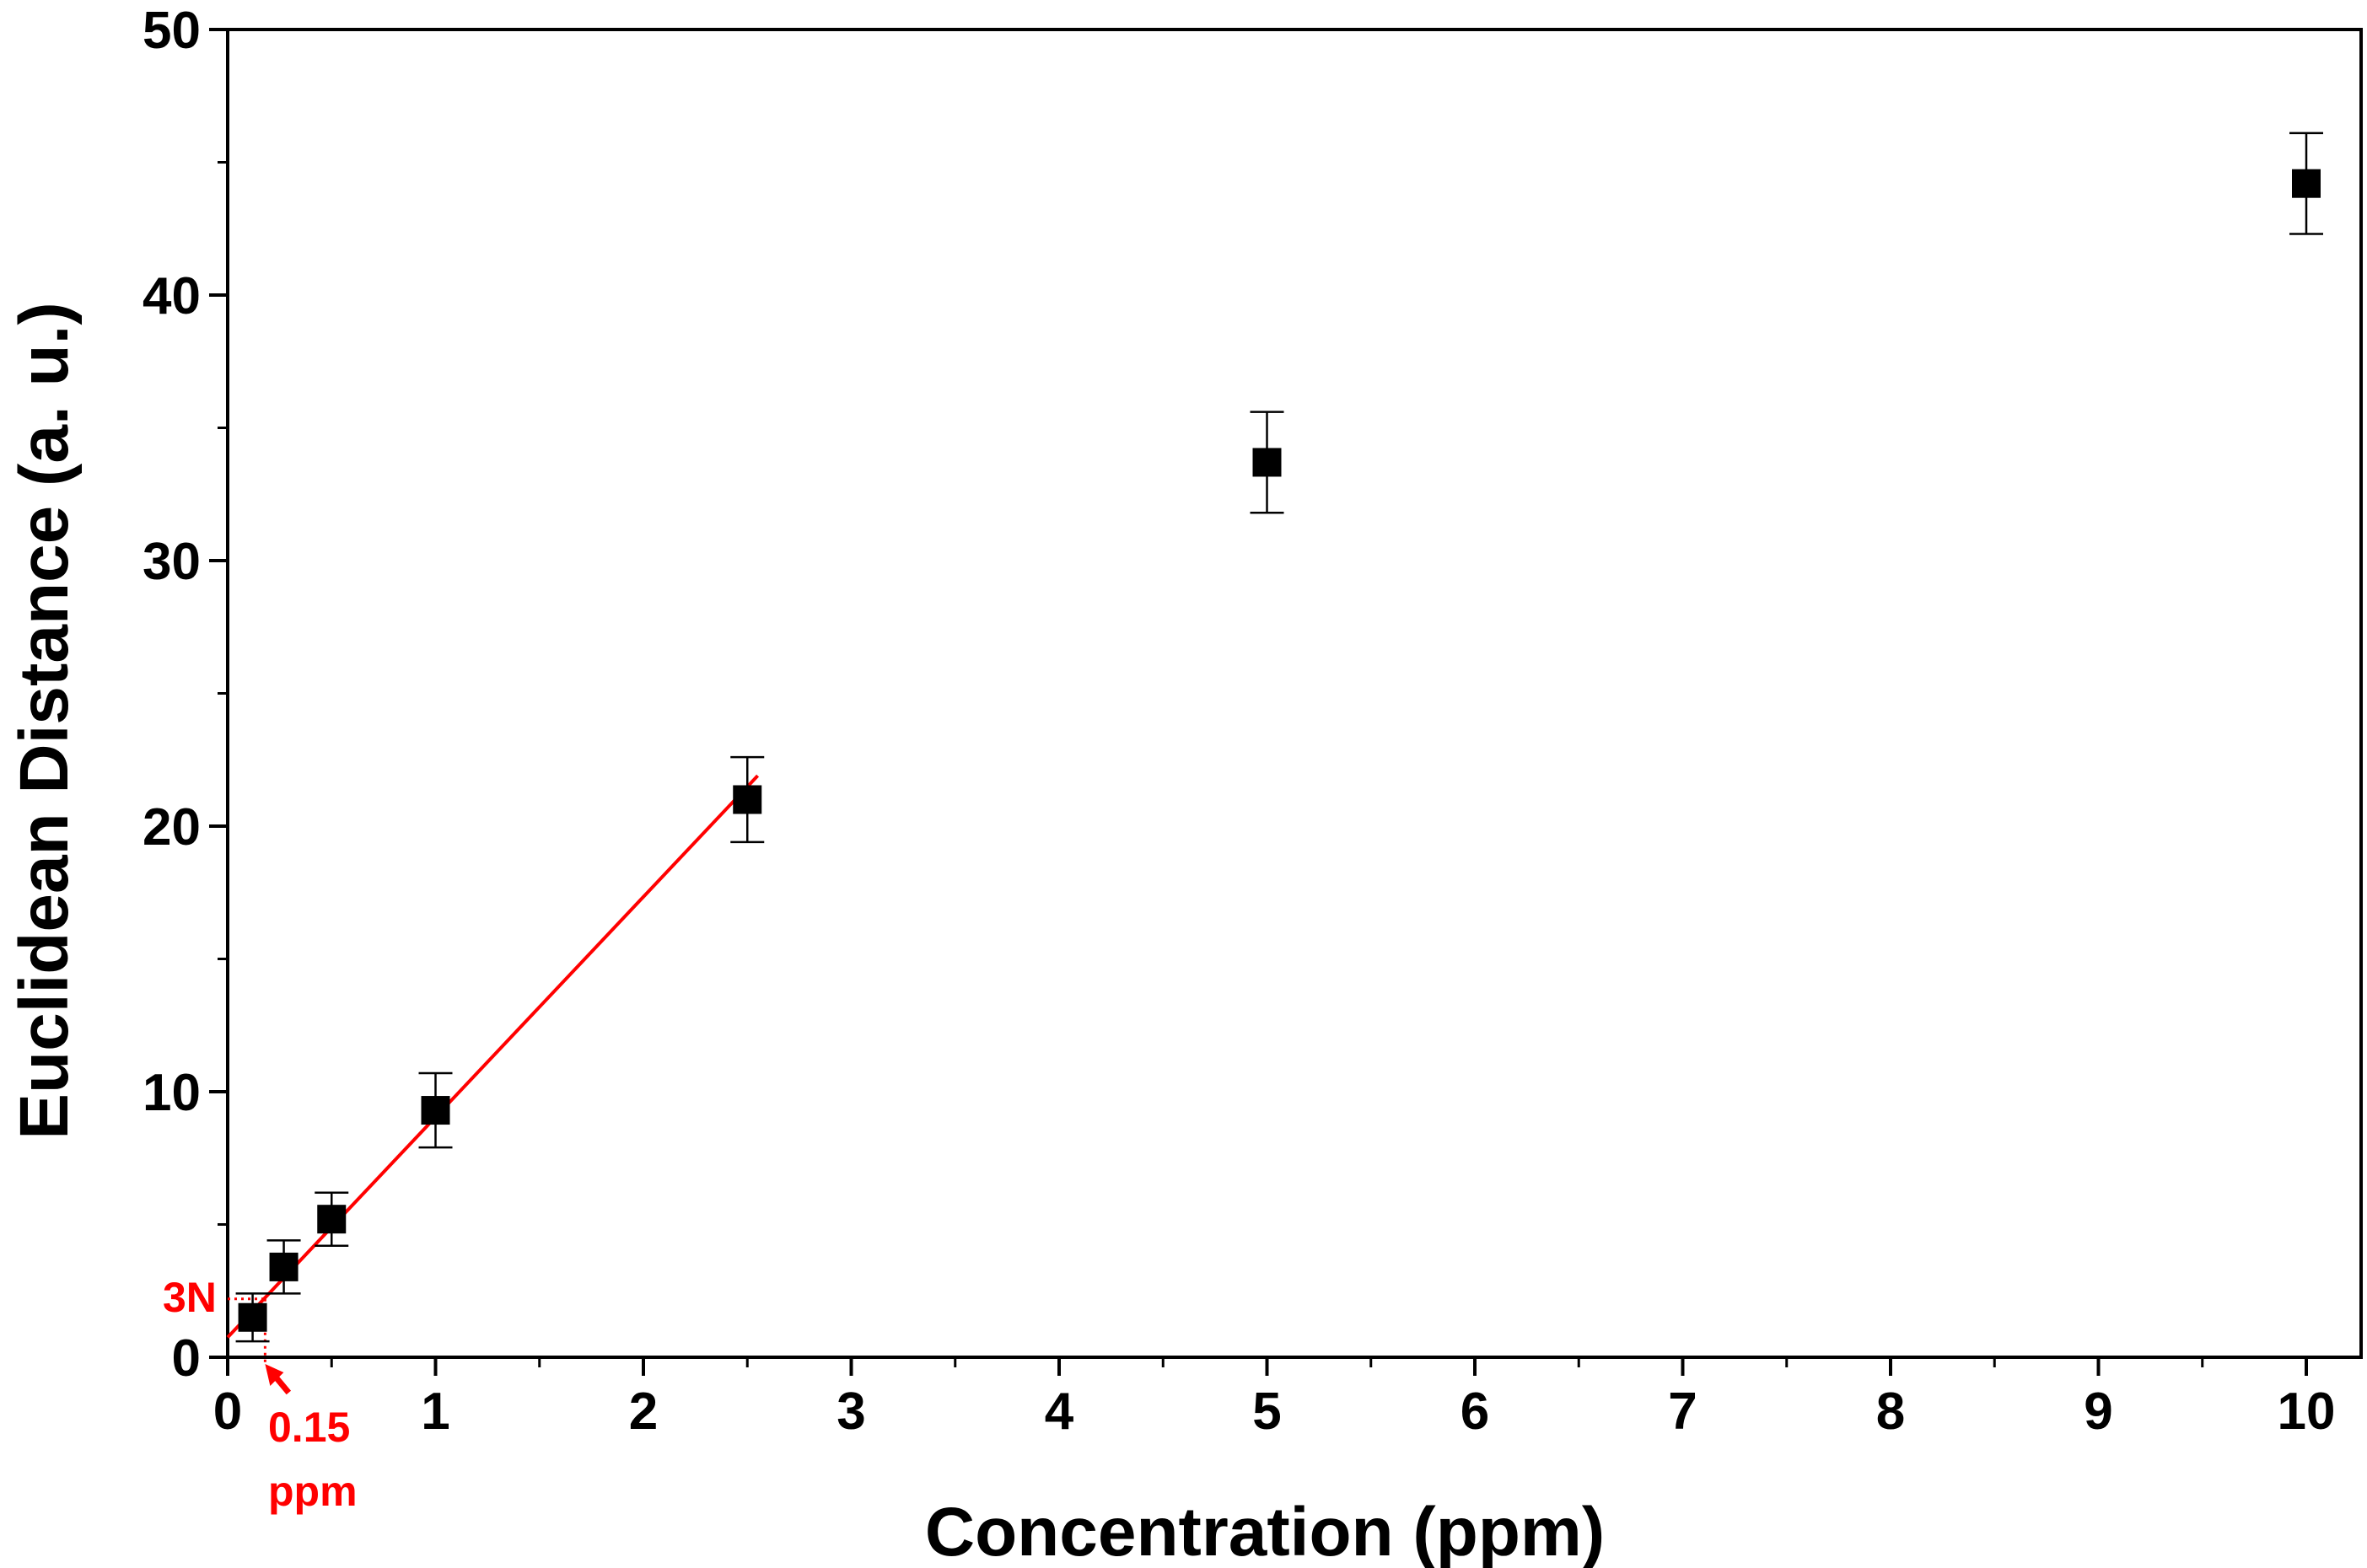  I want to click on detection-limit-group, so click(260, 1346).